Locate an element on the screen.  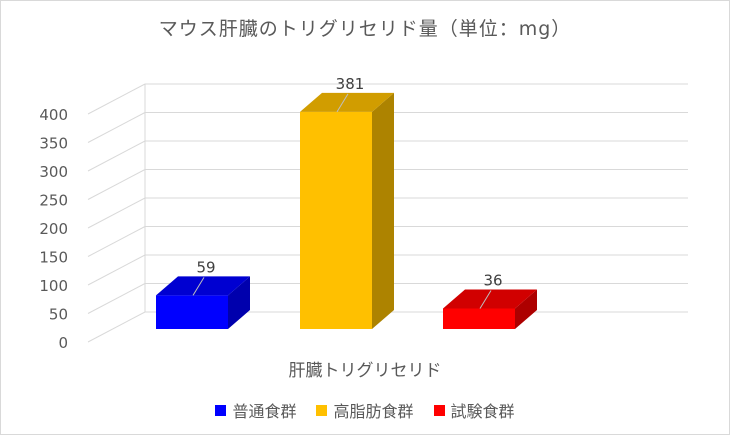
legend-label: 普通食群 is located at coordinates (264, 411).